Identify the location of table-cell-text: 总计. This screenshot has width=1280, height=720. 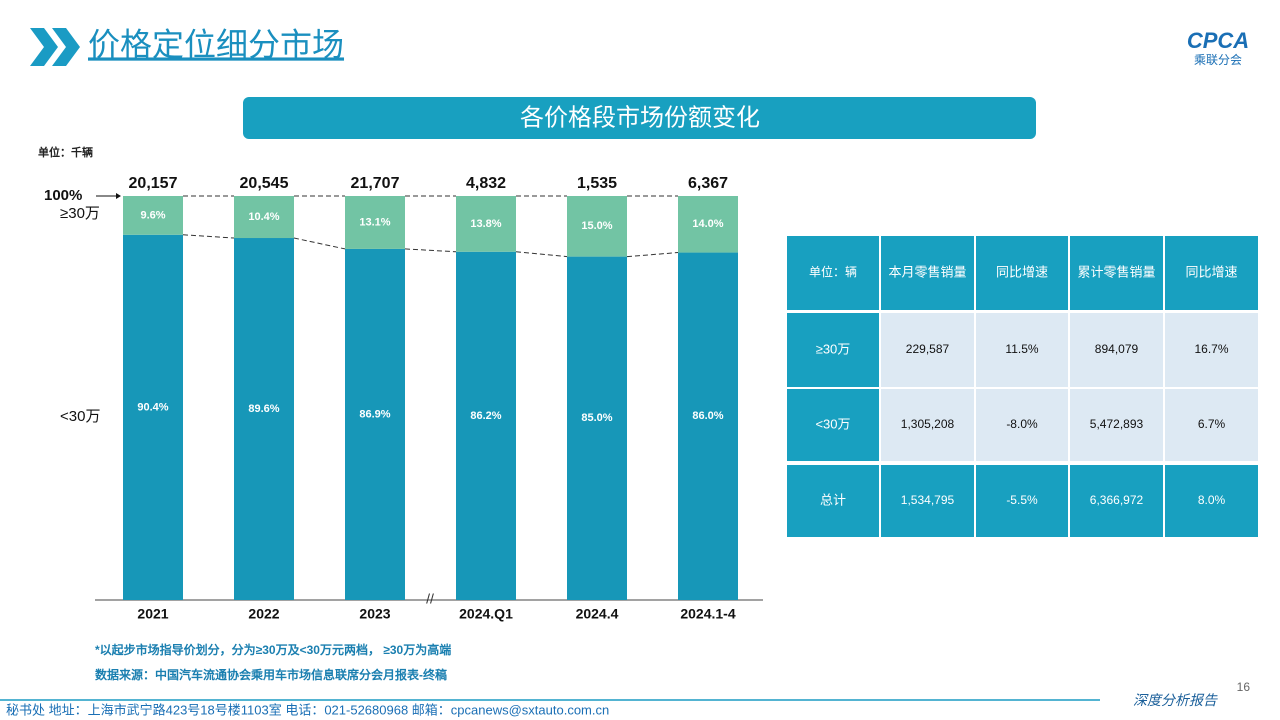
(833, 499).